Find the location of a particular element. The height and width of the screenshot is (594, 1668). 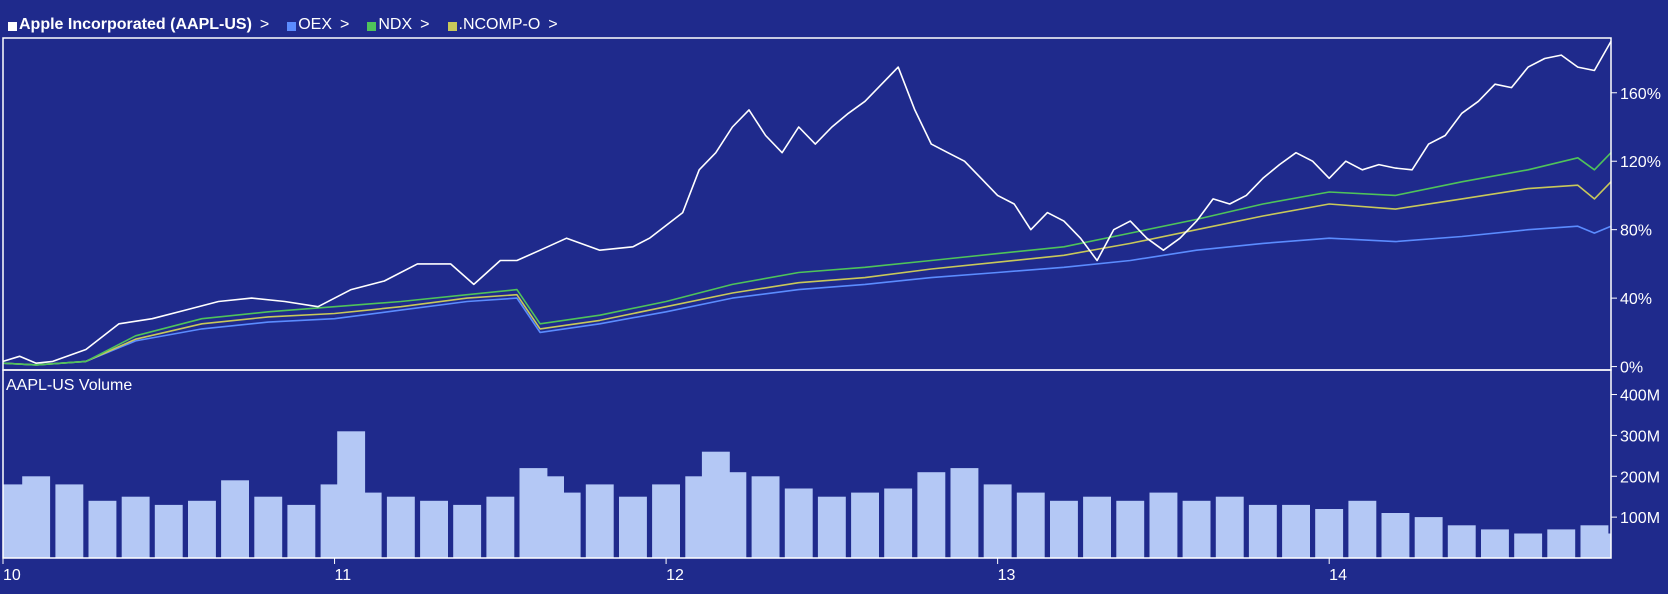

price-y-tick-label: 0% is located at coordinates (1631, 368).